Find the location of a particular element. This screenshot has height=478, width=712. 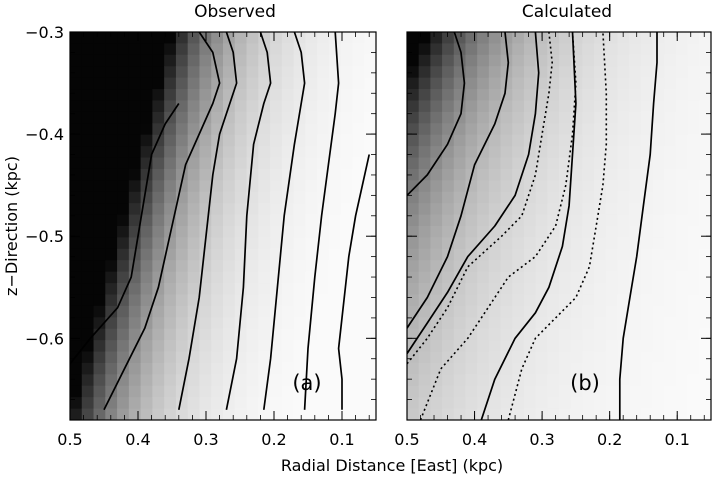

y-tick-label: −0.3 is located at coordinates (44, 32).